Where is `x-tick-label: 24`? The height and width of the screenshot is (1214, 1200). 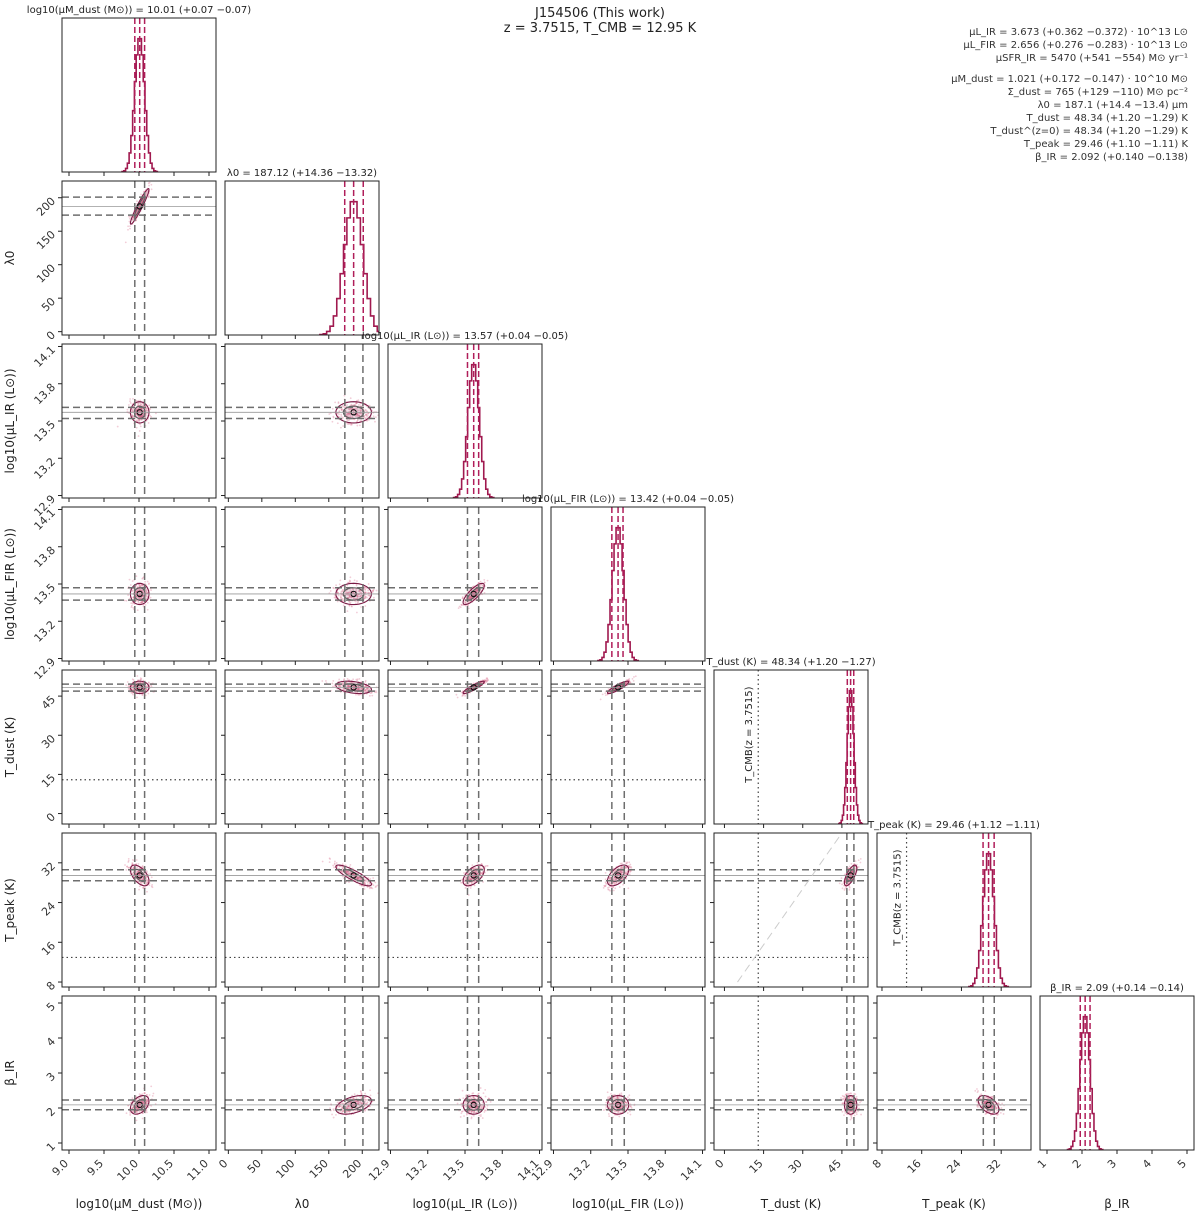 x-tick-label: 24 is located at coordinates (953, 1166).